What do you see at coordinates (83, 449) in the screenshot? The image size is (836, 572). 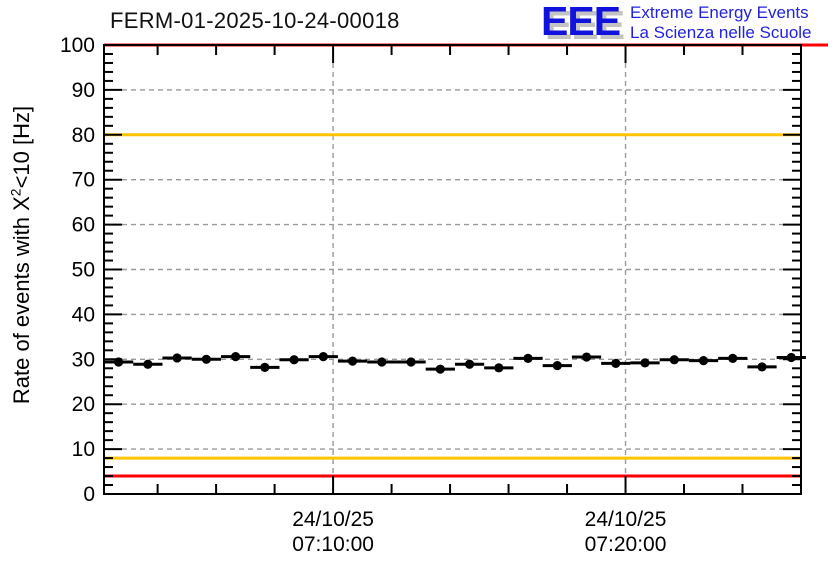 I see `y-tick-label: 10` at bounding box center [83, 449].